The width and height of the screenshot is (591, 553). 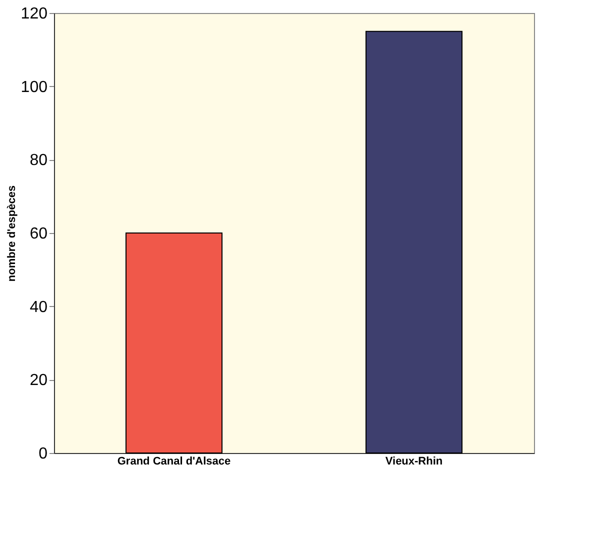 What do you see at coordinates (34, 14) in the screenshot?
I see `y-tick-label: 120` at bounding box center [34, 14].